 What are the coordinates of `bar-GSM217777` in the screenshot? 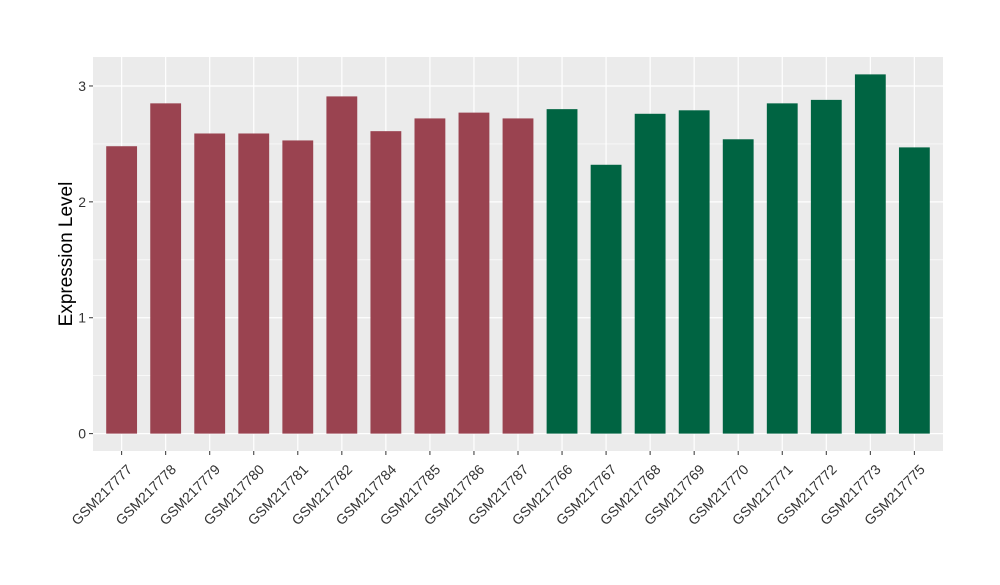 It's located at (122, 290).